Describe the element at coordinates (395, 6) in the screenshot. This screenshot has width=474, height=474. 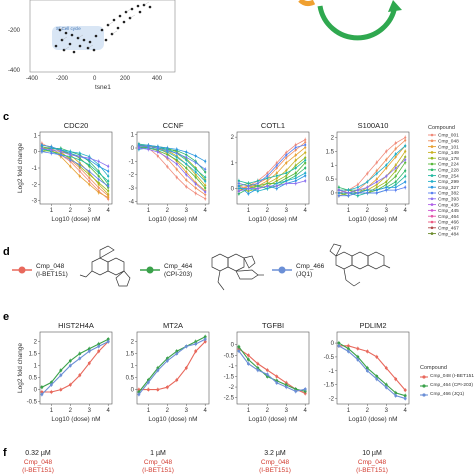
I see `cycle-arrowhead-green` at that location.